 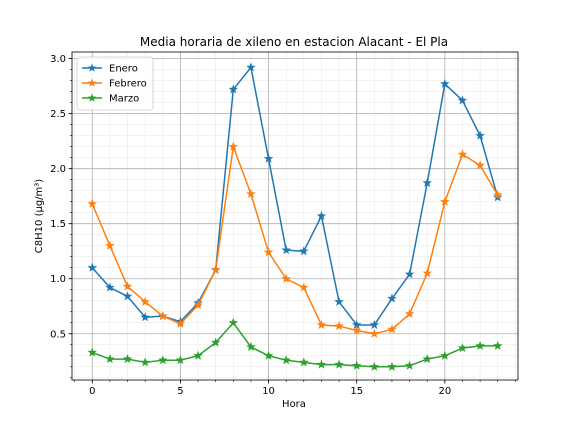 I want to click on legend-marker-marzo, so click(x=92, y=97).